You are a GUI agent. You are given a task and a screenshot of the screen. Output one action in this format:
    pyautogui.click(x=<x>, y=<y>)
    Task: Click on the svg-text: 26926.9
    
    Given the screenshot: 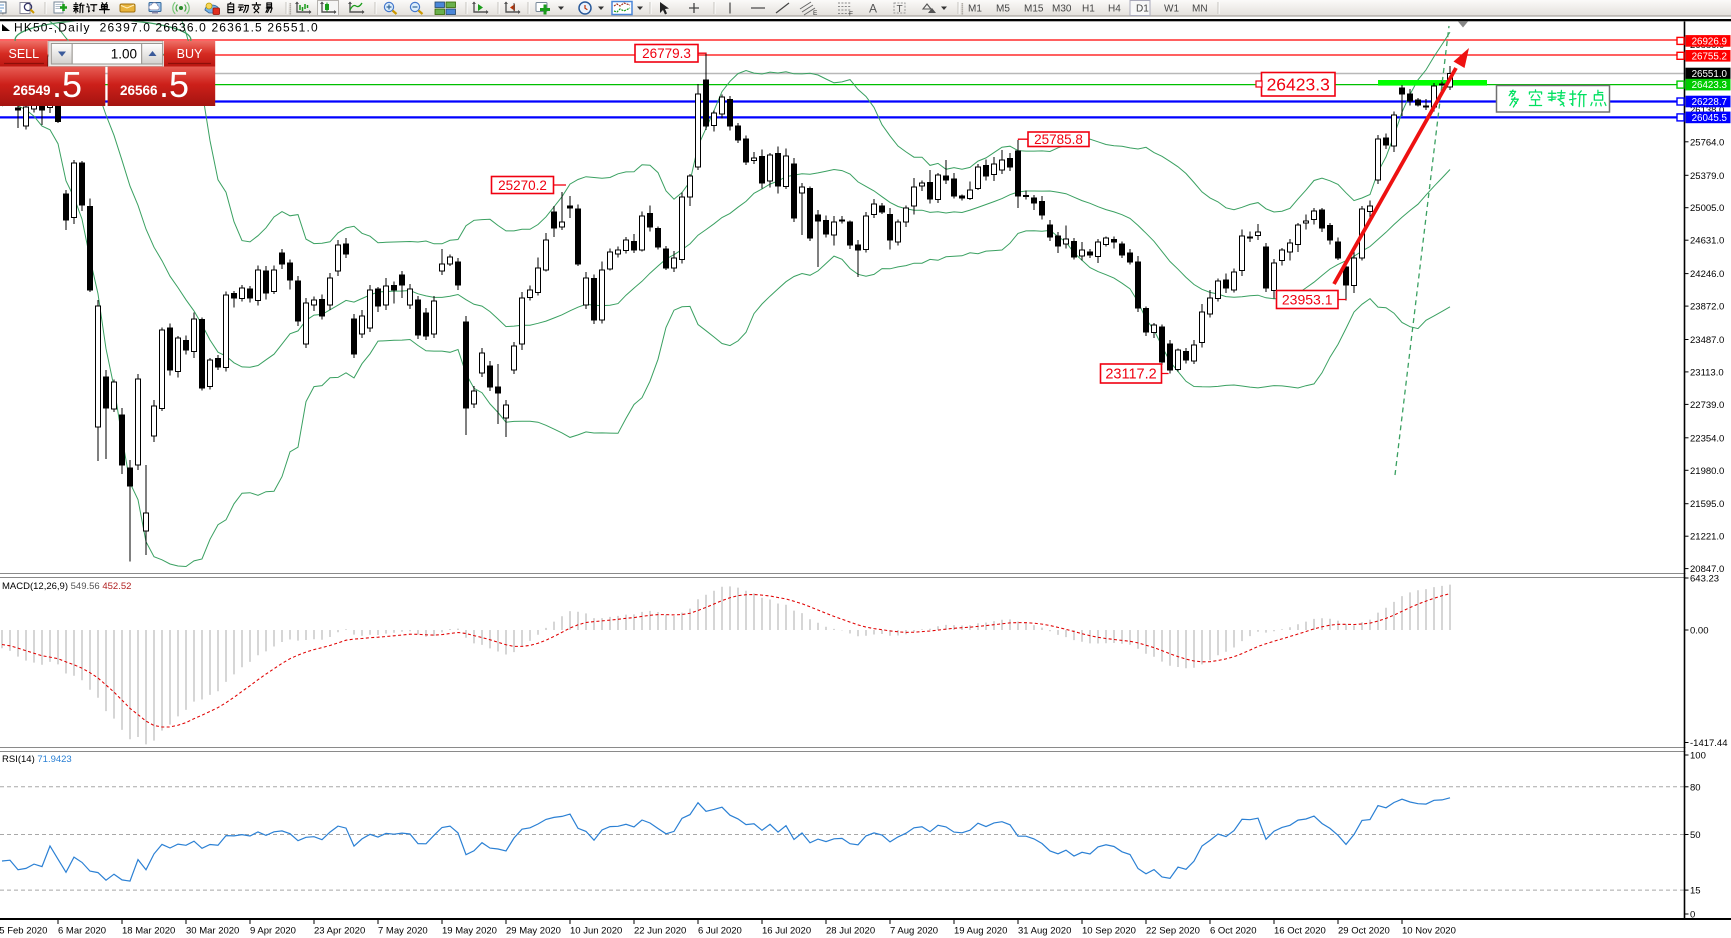 What is the action you would take?
    pyautogui.click(x=1709, y=42)
    